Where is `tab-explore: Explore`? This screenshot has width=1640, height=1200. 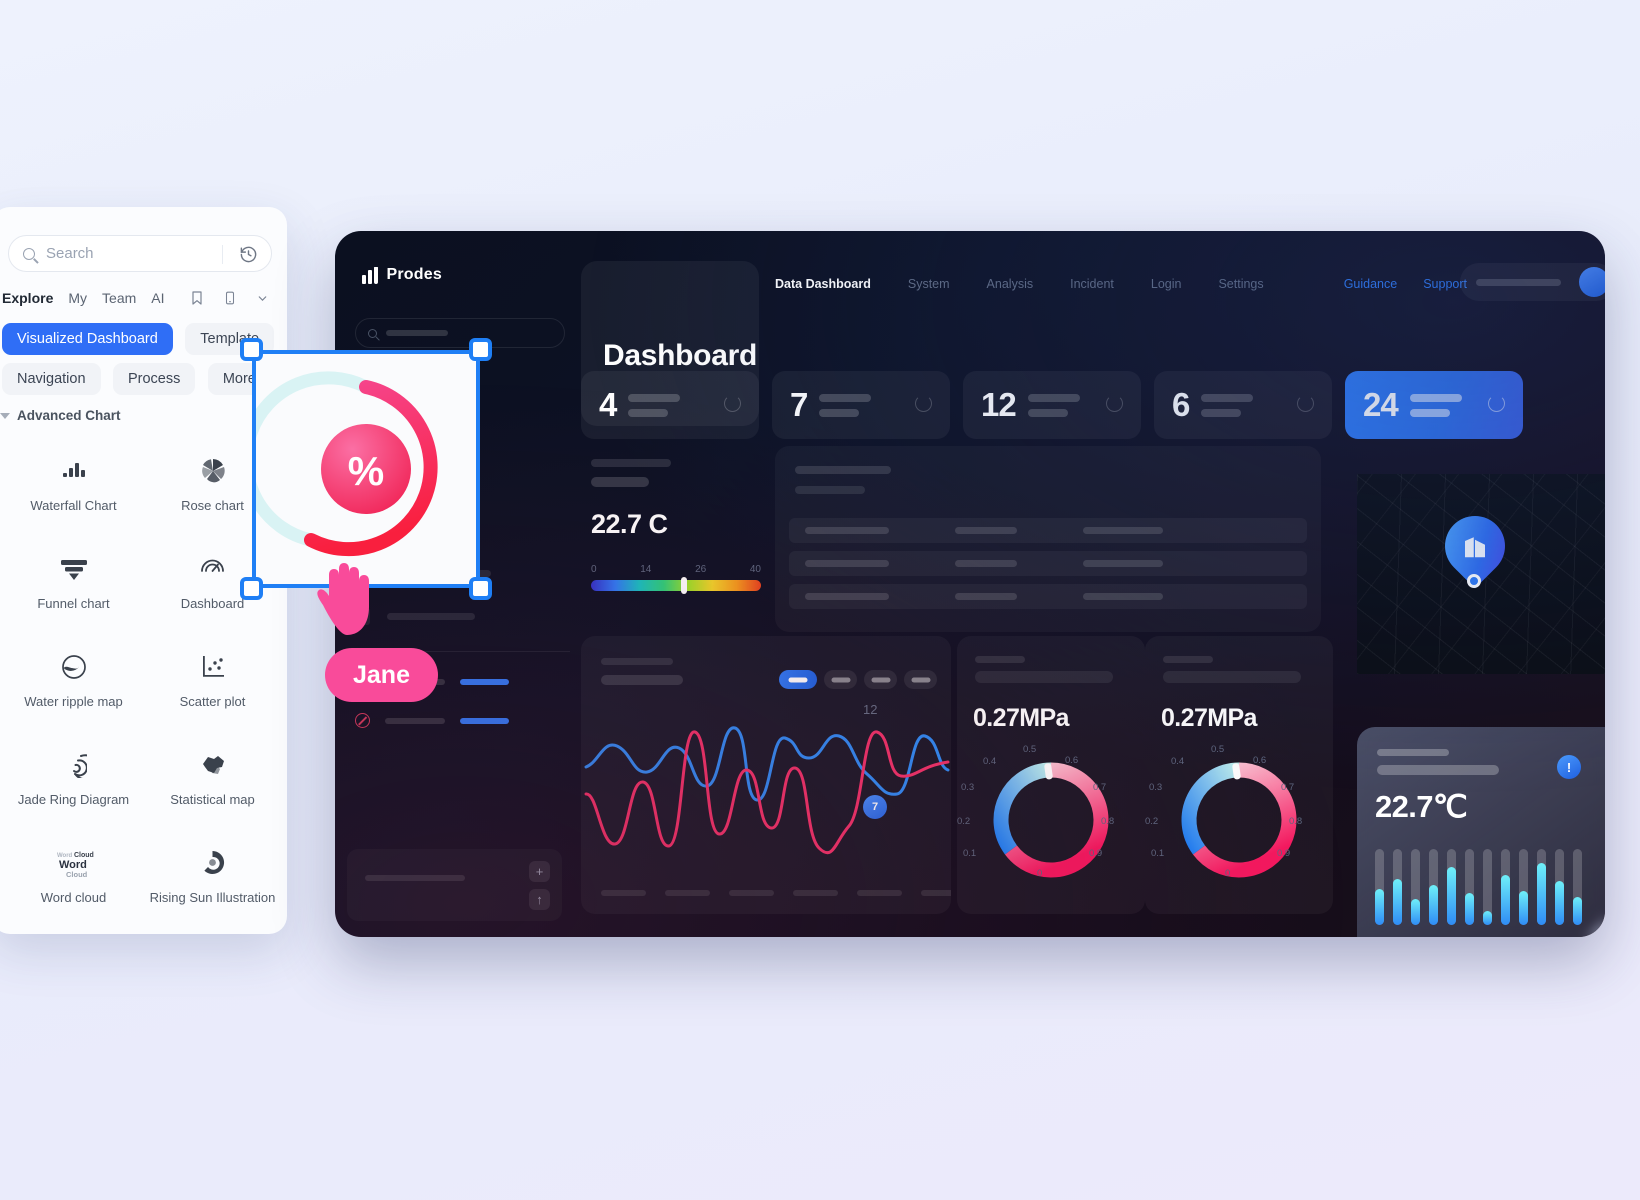 tab-explore: Explore is located at coordinates (28, 298).